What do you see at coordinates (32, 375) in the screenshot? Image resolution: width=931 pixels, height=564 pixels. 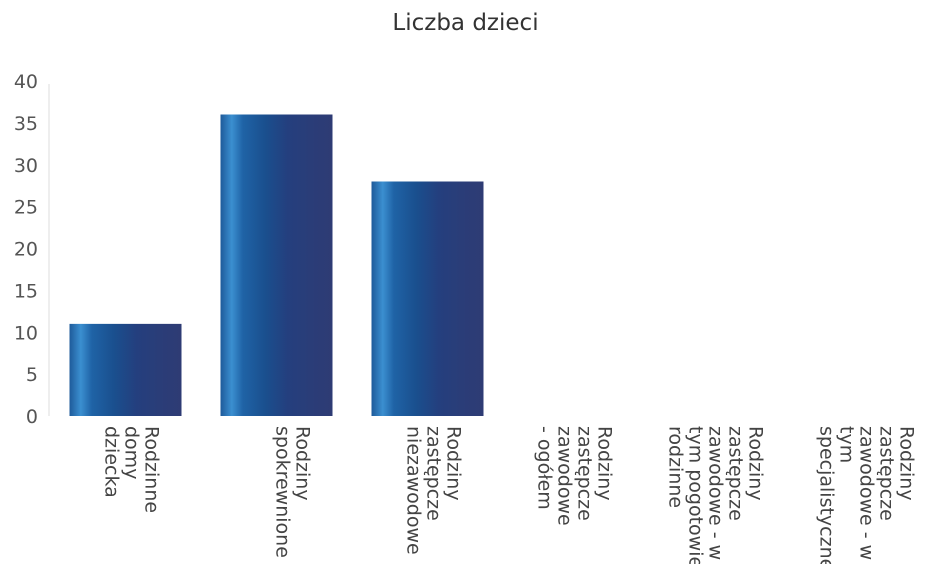 I see `y-tick-label: 5` at bounding box center [32, 375].